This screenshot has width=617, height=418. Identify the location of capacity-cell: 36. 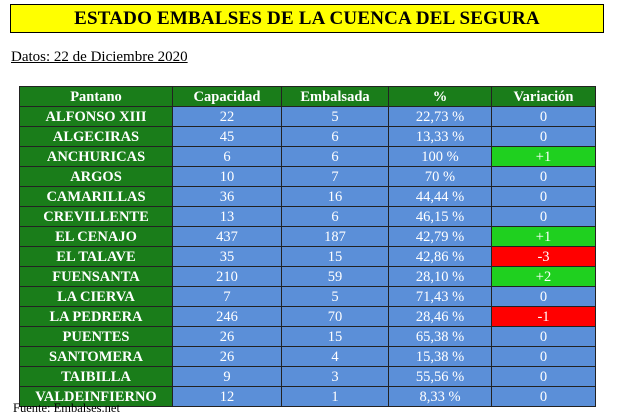
(227, 196).